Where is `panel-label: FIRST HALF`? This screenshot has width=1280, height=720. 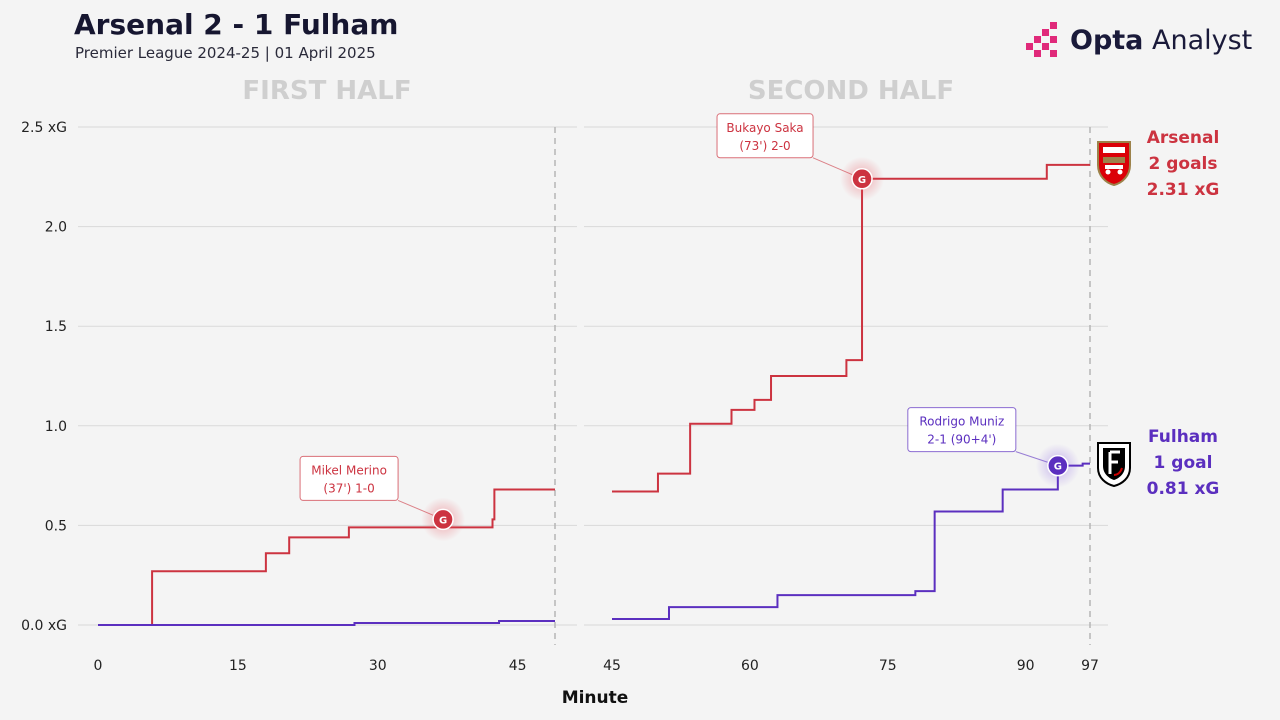
panel-label: FIRST HALF is located at coordinates (326, 91).